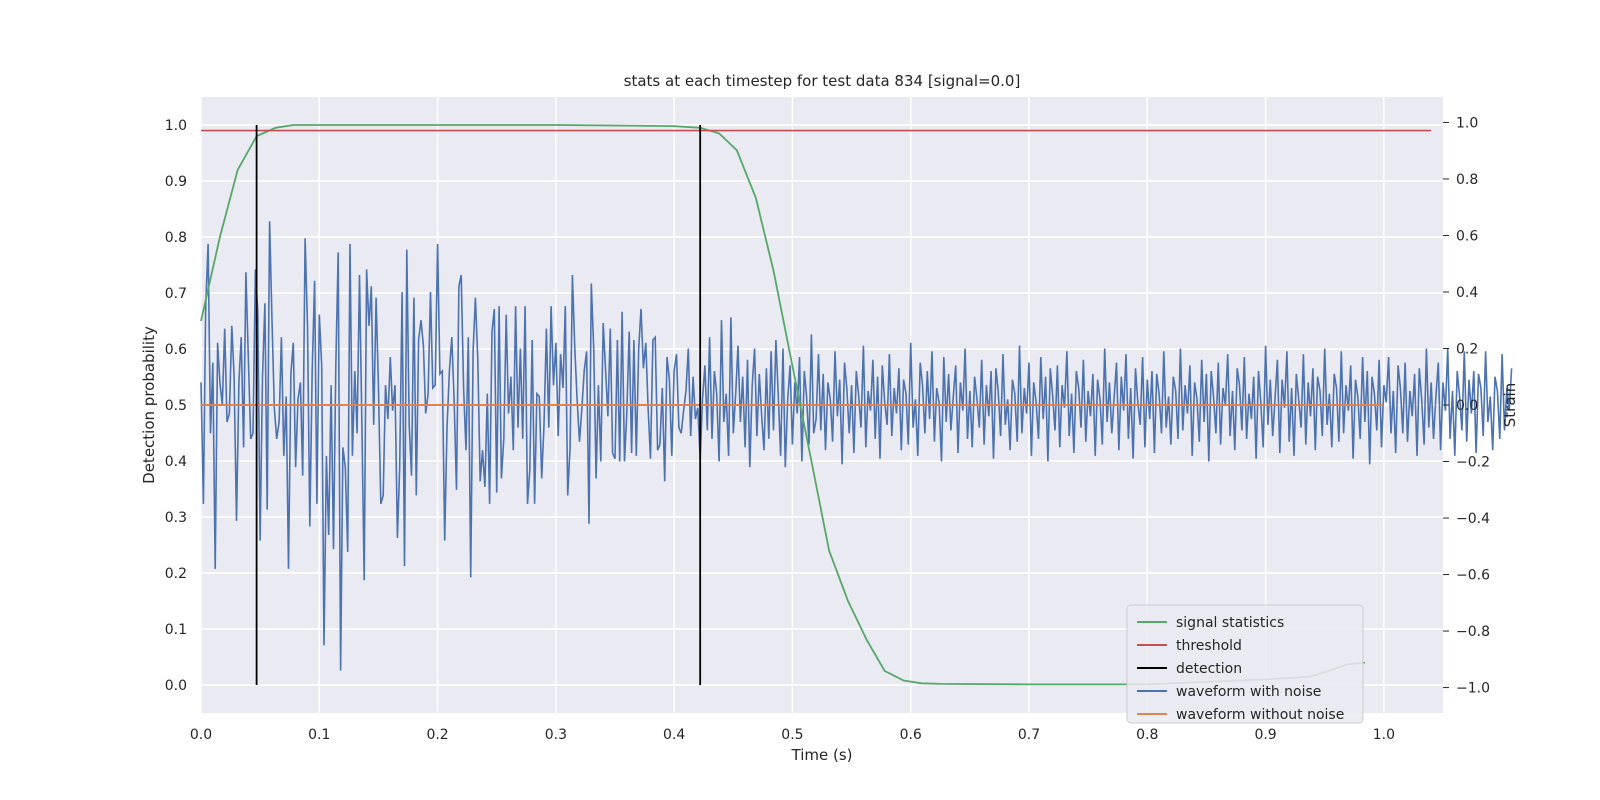 Image resolution: width=1600 pixels, height=800 pixels. What do you see at coordinates (1467, 293) in the screenshot?
I see `right-y-tick-label: 0.4` at bounding box center [1467, 293].